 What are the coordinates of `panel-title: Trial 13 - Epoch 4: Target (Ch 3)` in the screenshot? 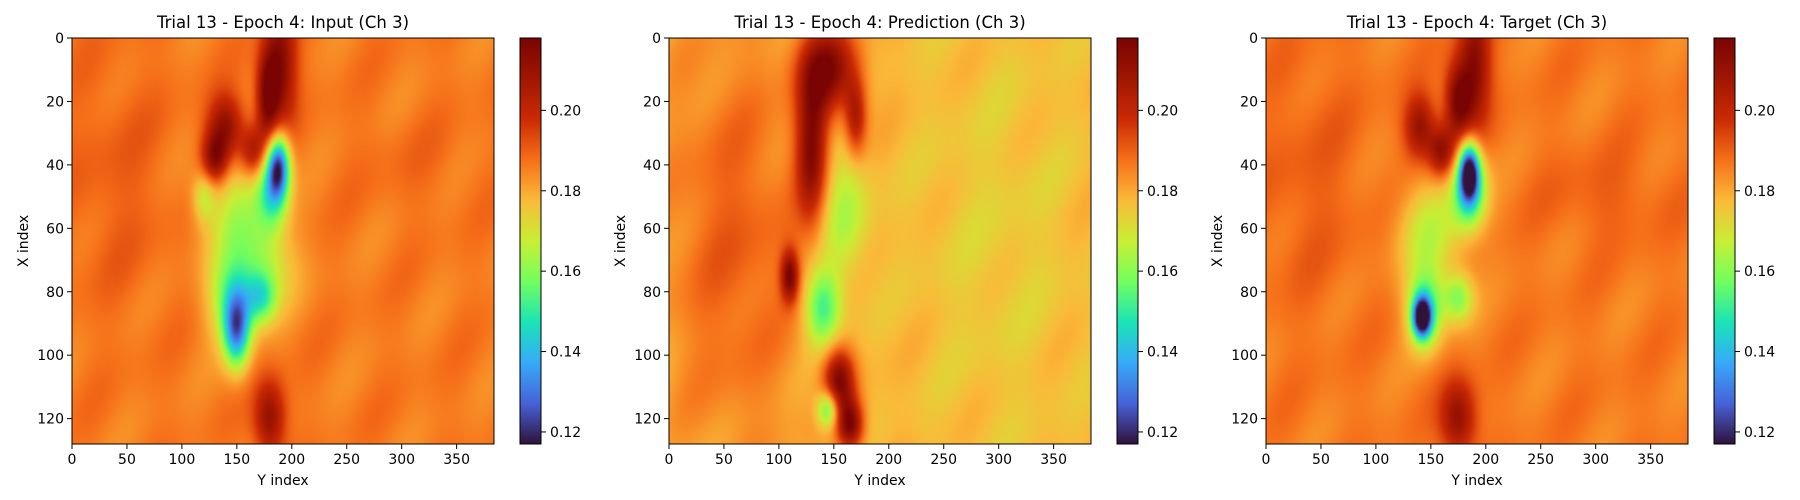 It's located at (1476, 22).